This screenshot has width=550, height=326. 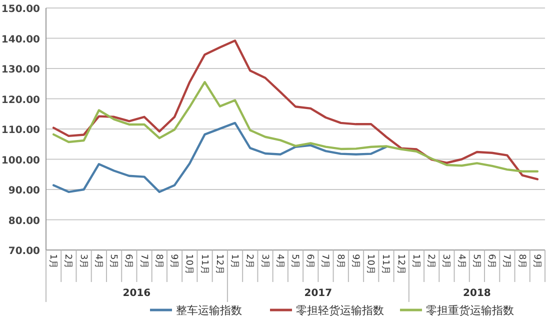 I want to click on legend-label: 零担重货运输指数, so click(x=470, y=310).